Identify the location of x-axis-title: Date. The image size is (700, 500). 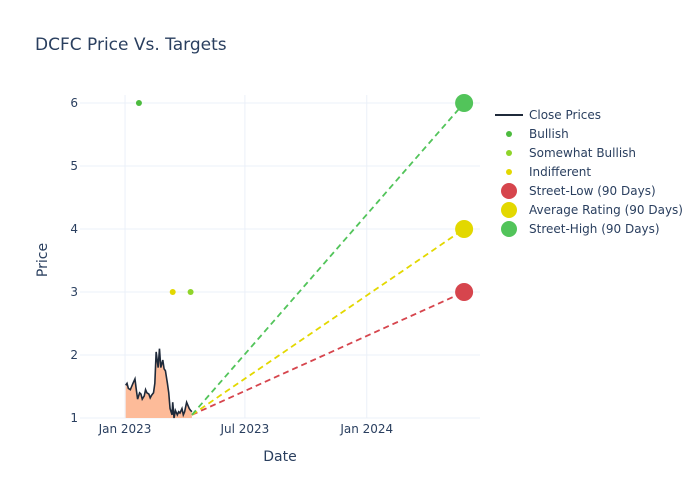
(279, 457).